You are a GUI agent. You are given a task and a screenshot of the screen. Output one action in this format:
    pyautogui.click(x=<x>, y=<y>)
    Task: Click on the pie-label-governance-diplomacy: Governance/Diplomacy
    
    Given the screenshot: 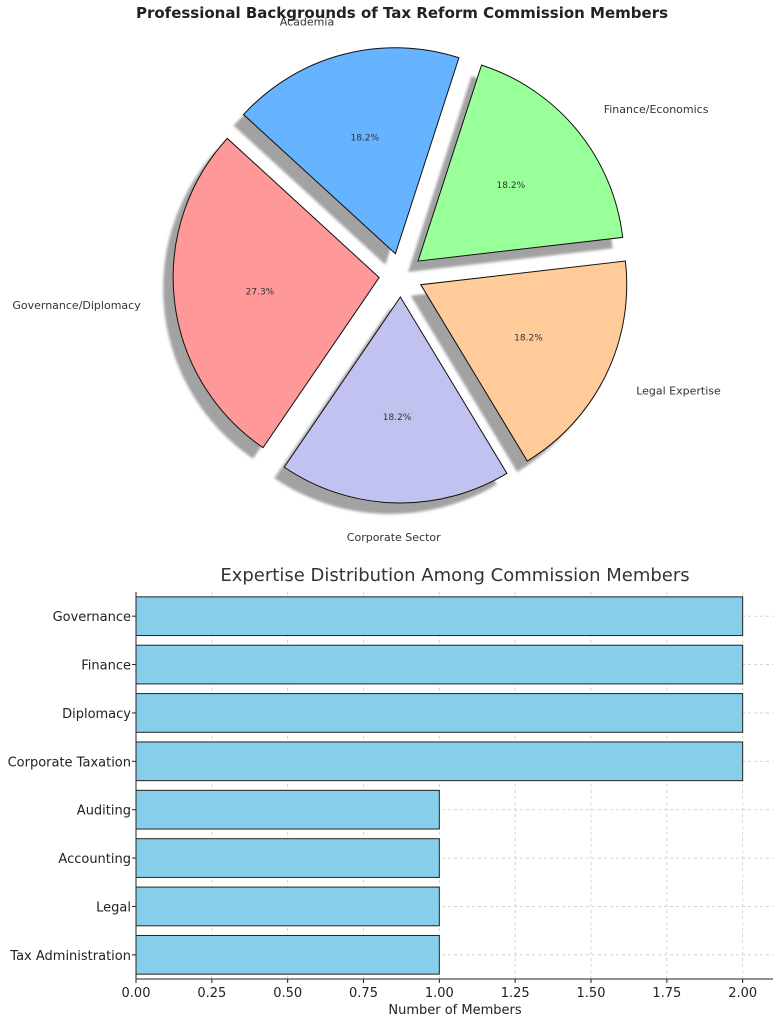 What is the action you would take?
    pyautogui.click(x=76, y=305)
    